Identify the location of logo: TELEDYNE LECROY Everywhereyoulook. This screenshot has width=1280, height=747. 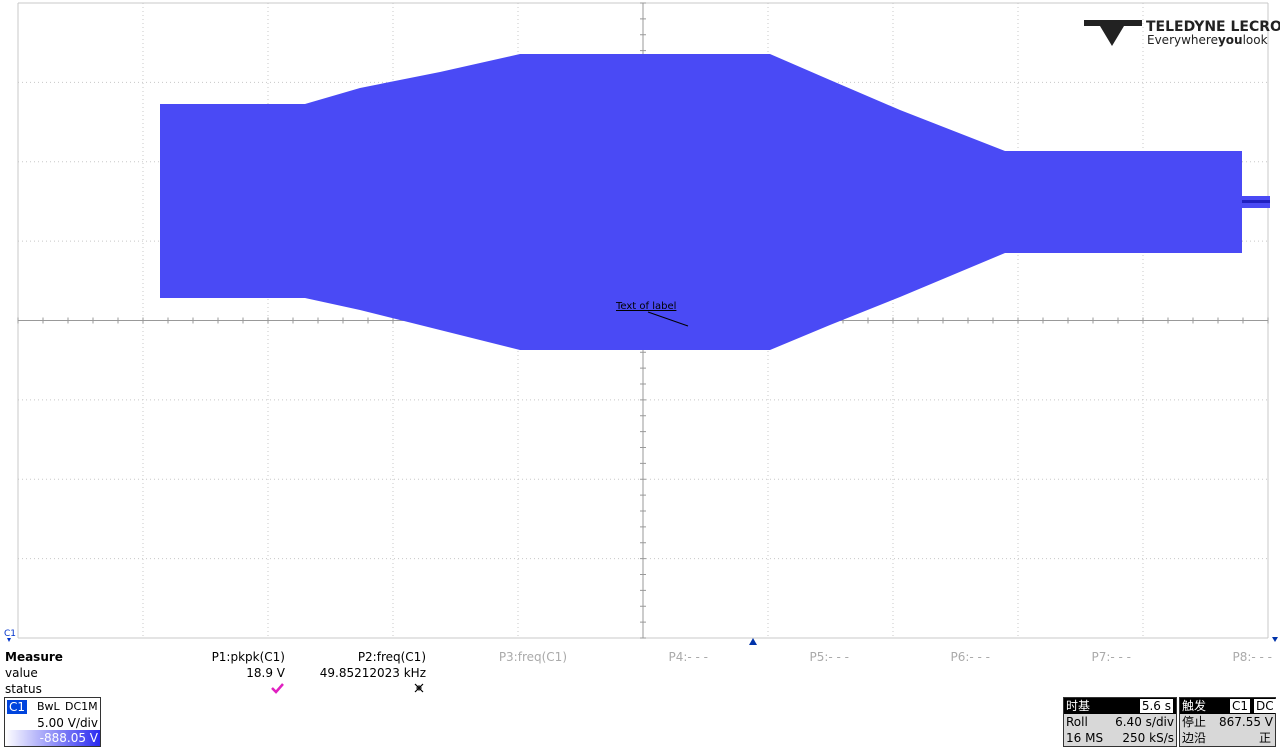
(1182, 33).